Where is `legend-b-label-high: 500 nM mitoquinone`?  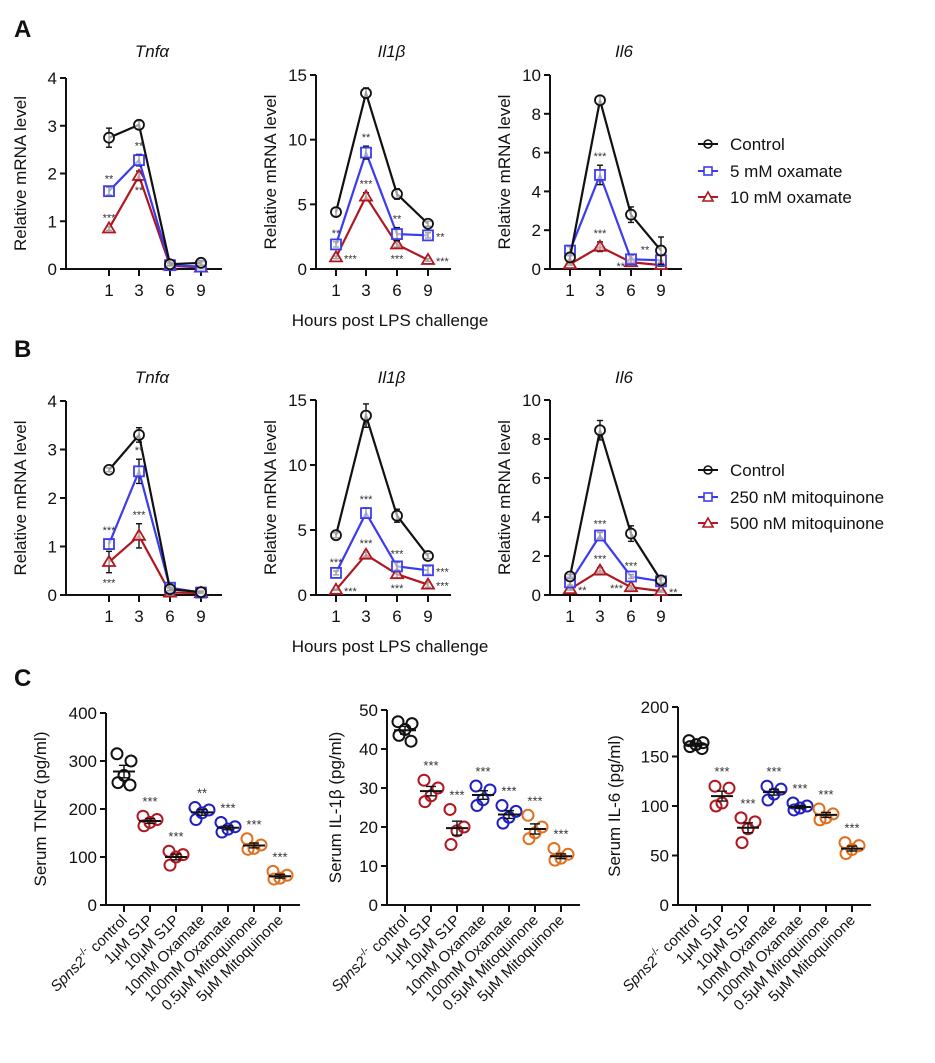
legend-b-label-high: 500 nM mitoquinone is located at coordinates (807, 523).